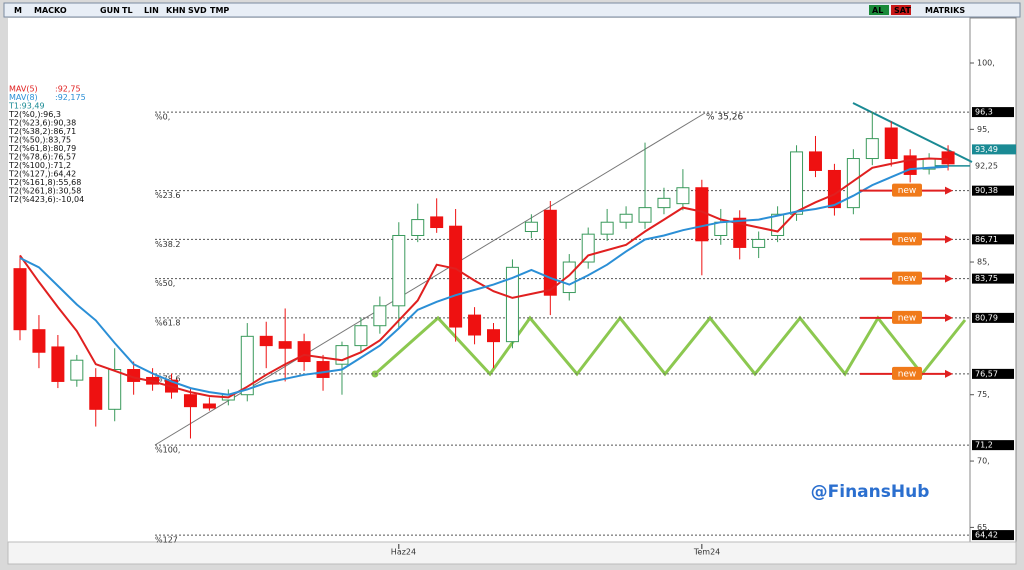 Image resolution: width=1024 pixels, height=570 pixels. Describe the element at coordinates (986, 278) in the screenshot. I see `price-label: 83,75` at that location.